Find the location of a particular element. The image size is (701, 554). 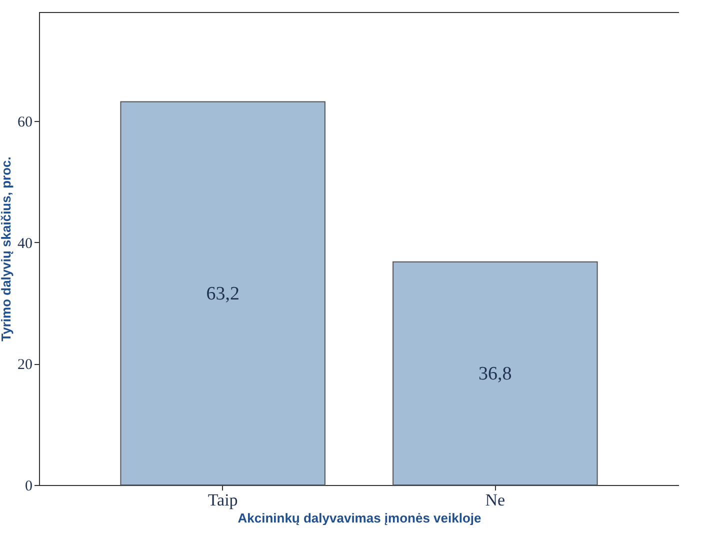

y-tick-label: 60 is located at coordinates (25, 122).